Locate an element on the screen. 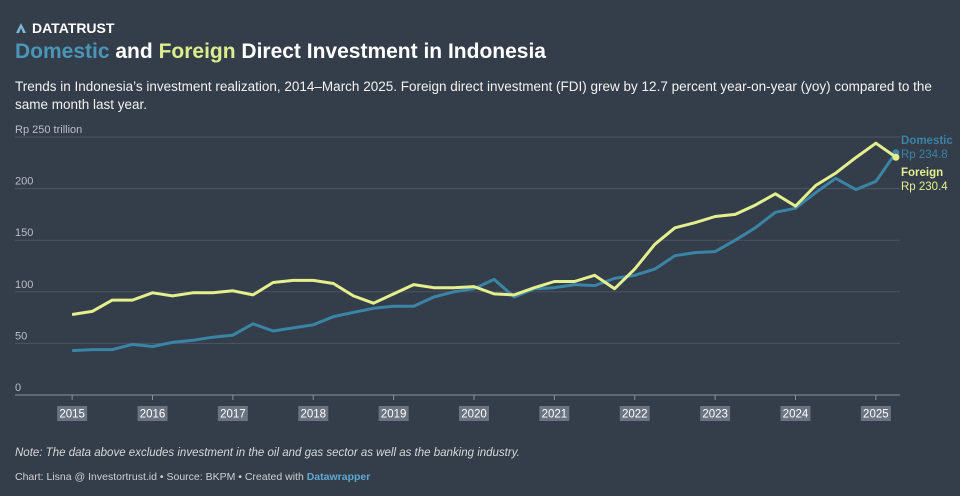  title-foreign: Foreign is located at coordinates (197, 51).